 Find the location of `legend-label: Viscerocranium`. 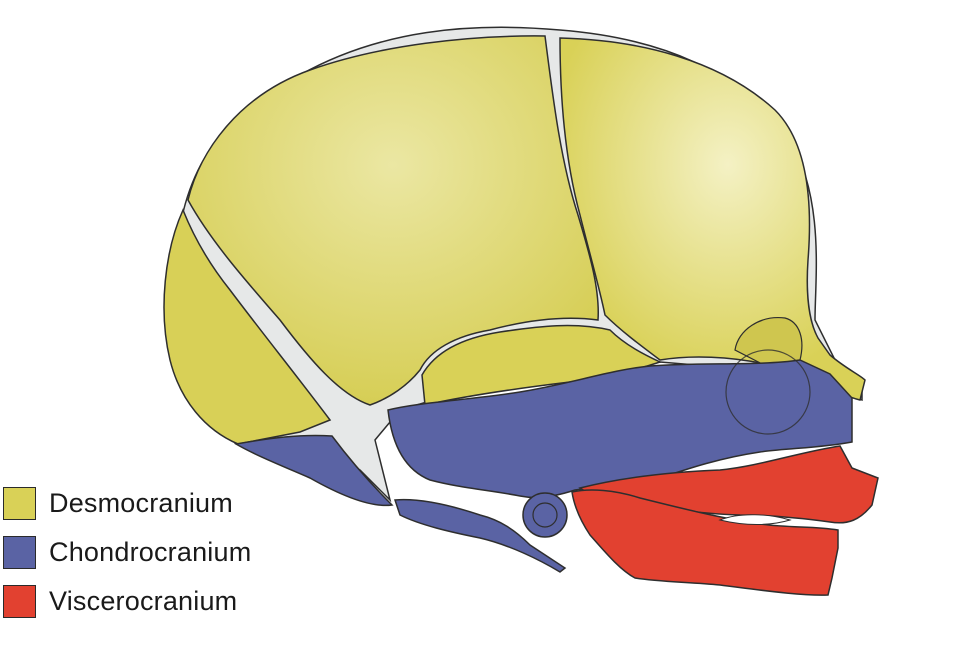

legend-label: Viscerocranium is located at coordinates (143, 600).